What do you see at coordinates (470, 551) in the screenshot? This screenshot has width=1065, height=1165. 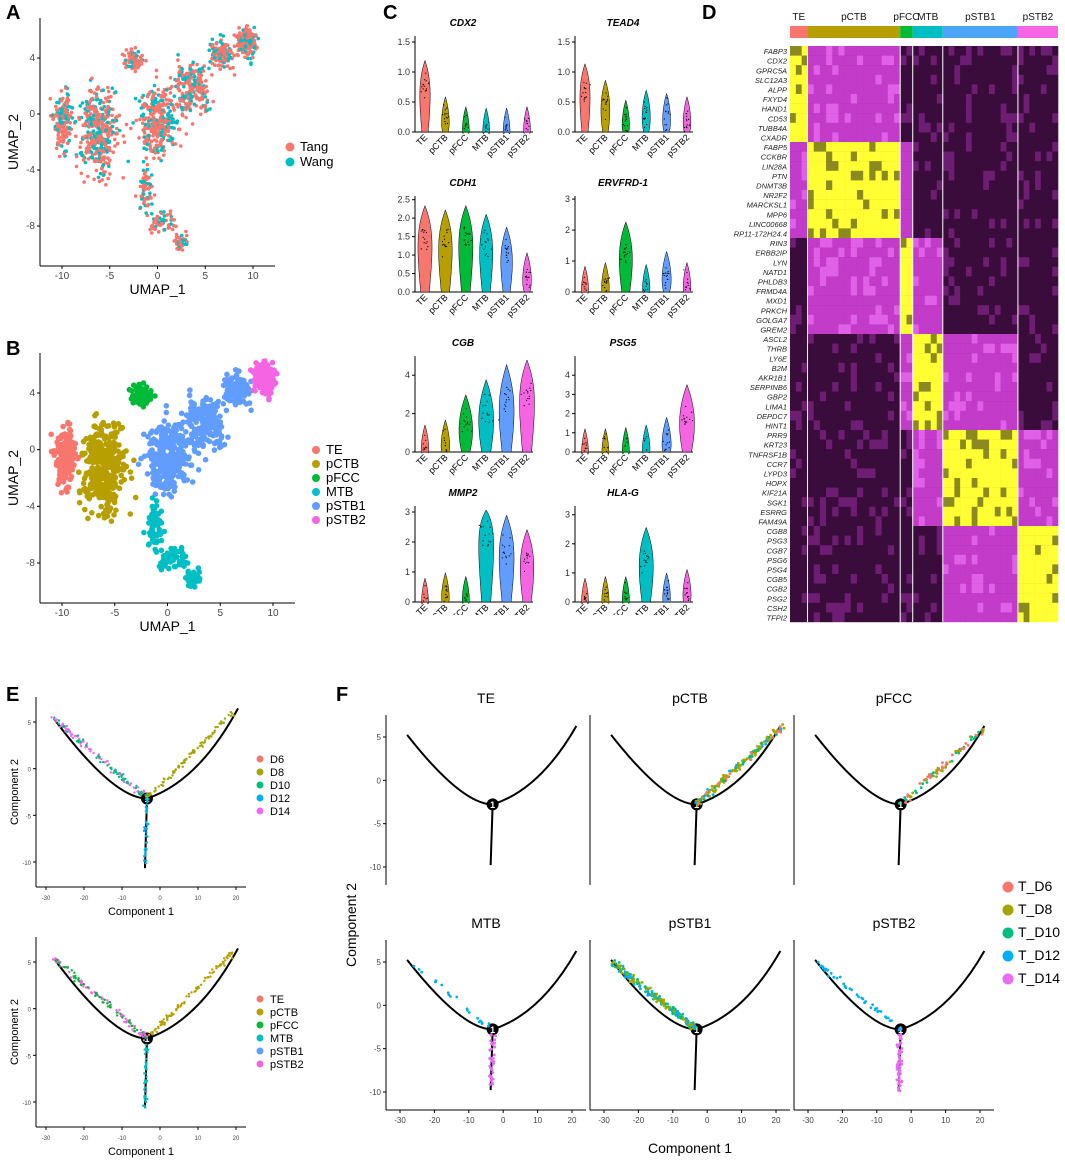 I see `violin-plot-mmp2: MMP23210TEpCTBpFCCMTBpSTB1pSTB2` at bounding box center [470, 551].